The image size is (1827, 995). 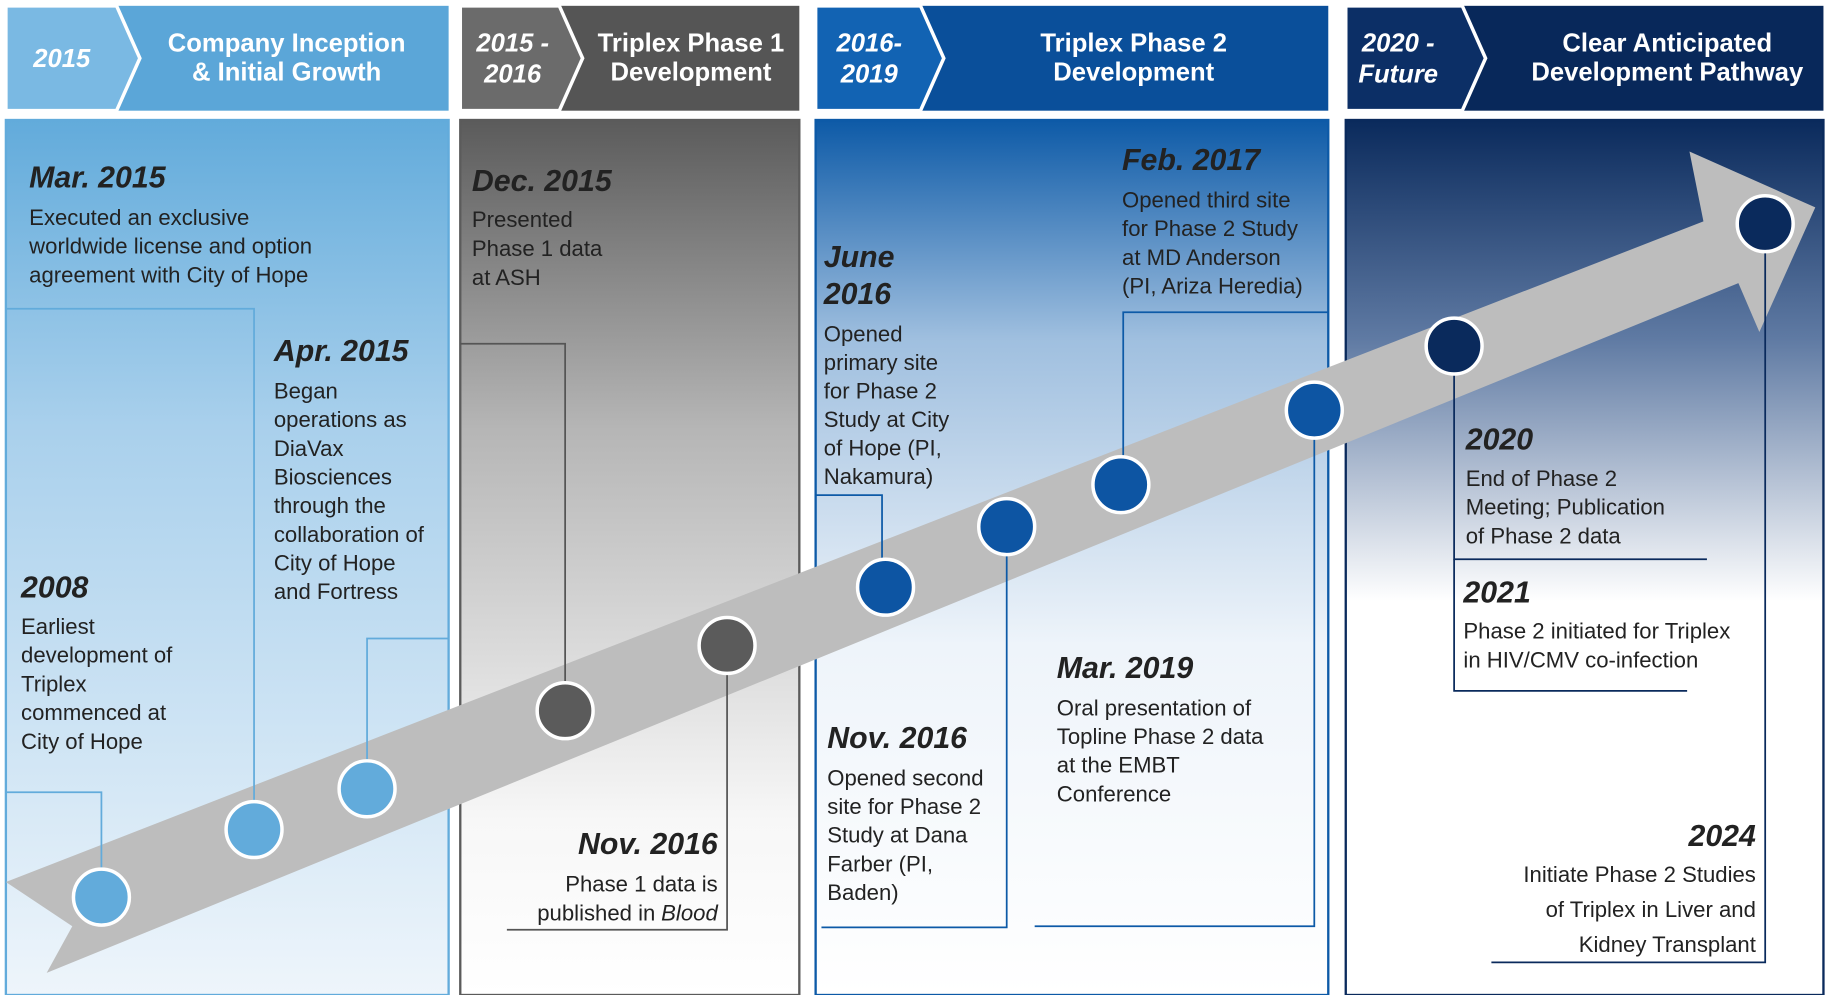 I want to click on event-text: Study at Dana, so click(x=897, y=835).